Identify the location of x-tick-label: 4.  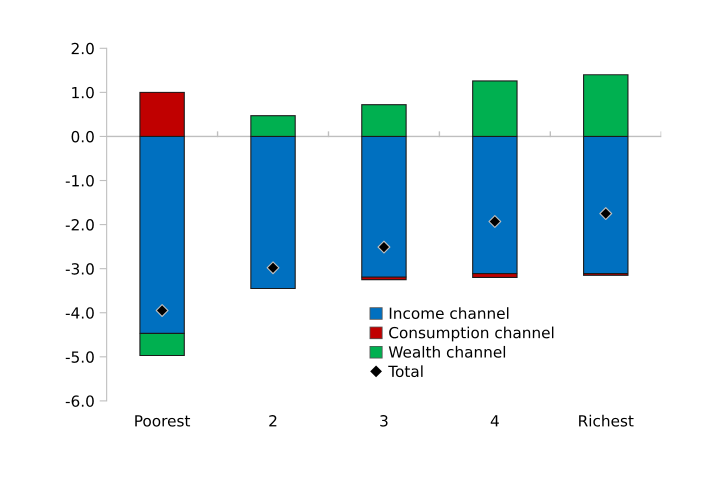
(494, 420).